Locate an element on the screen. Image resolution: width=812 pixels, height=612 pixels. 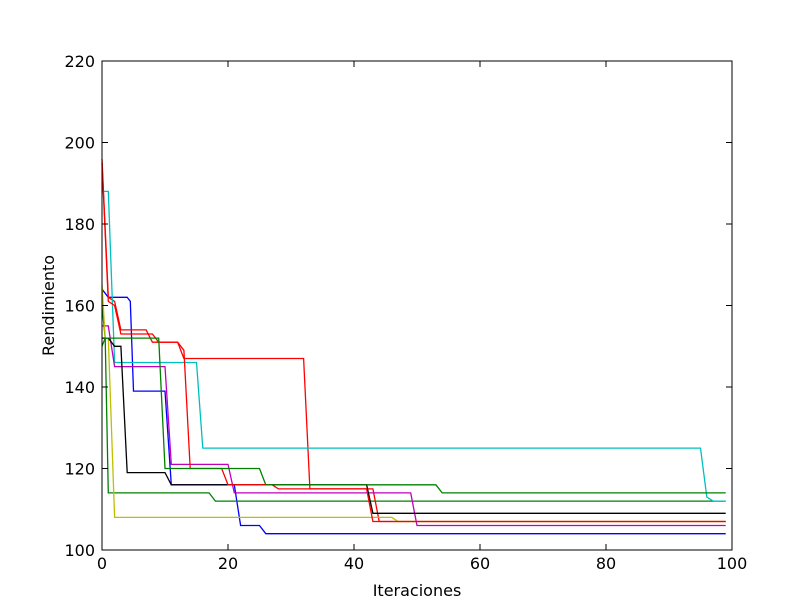
y-axis-label: Rendimiento is located at coordinates (48, 305).